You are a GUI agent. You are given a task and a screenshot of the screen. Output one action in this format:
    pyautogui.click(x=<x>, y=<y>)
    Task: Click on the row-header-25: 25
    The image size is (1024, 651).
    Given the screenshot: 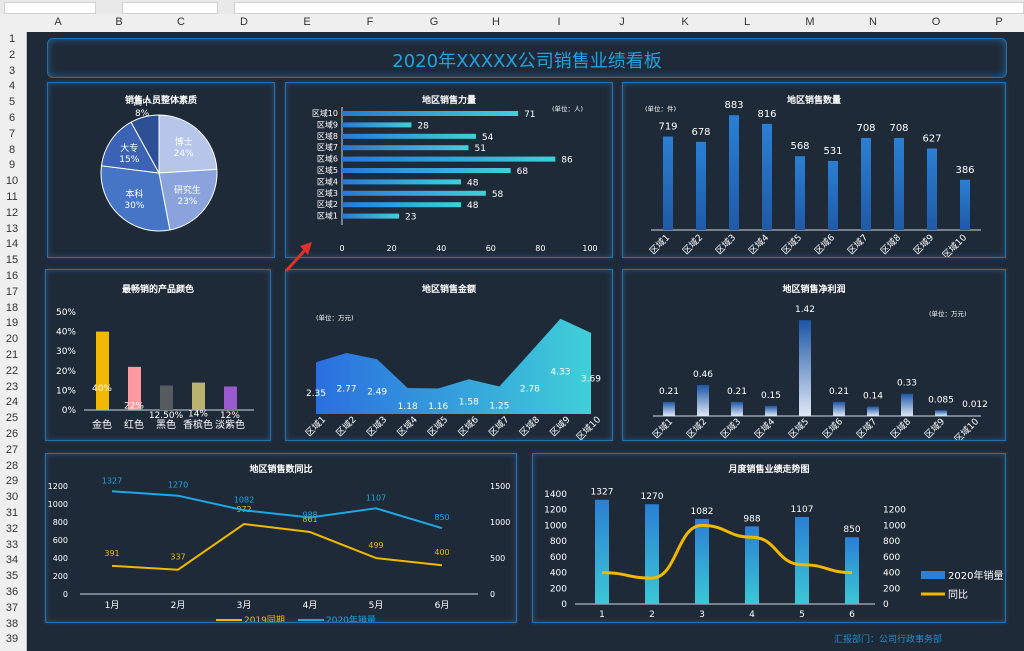 What is the action you would take?
    pyautogui.click(x=12, y=418)
    